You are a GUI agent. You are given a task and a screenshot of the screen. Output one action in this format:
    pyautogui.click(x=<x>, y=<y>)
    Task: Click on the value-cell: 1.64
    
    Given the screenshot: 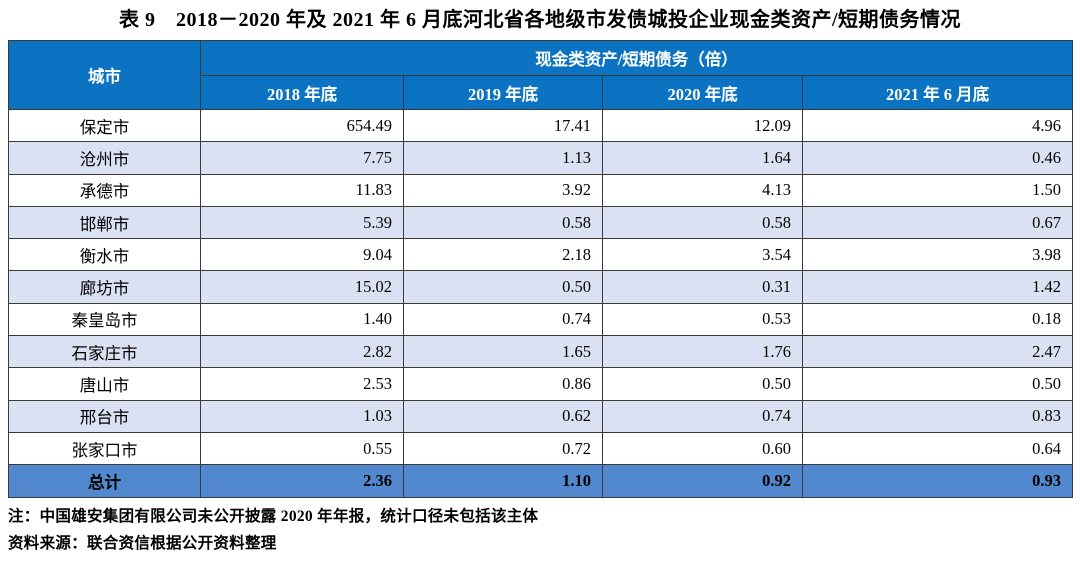 What is the action you would take?
    pyautogui.click(x=702, y=158)
    